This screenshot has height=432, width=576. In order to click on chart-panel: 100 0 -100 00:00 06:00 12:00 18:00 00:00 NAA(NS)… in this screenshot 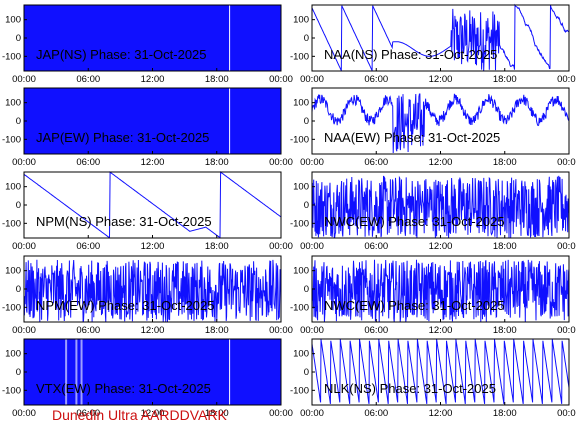, I will do `click(433, 44)`.